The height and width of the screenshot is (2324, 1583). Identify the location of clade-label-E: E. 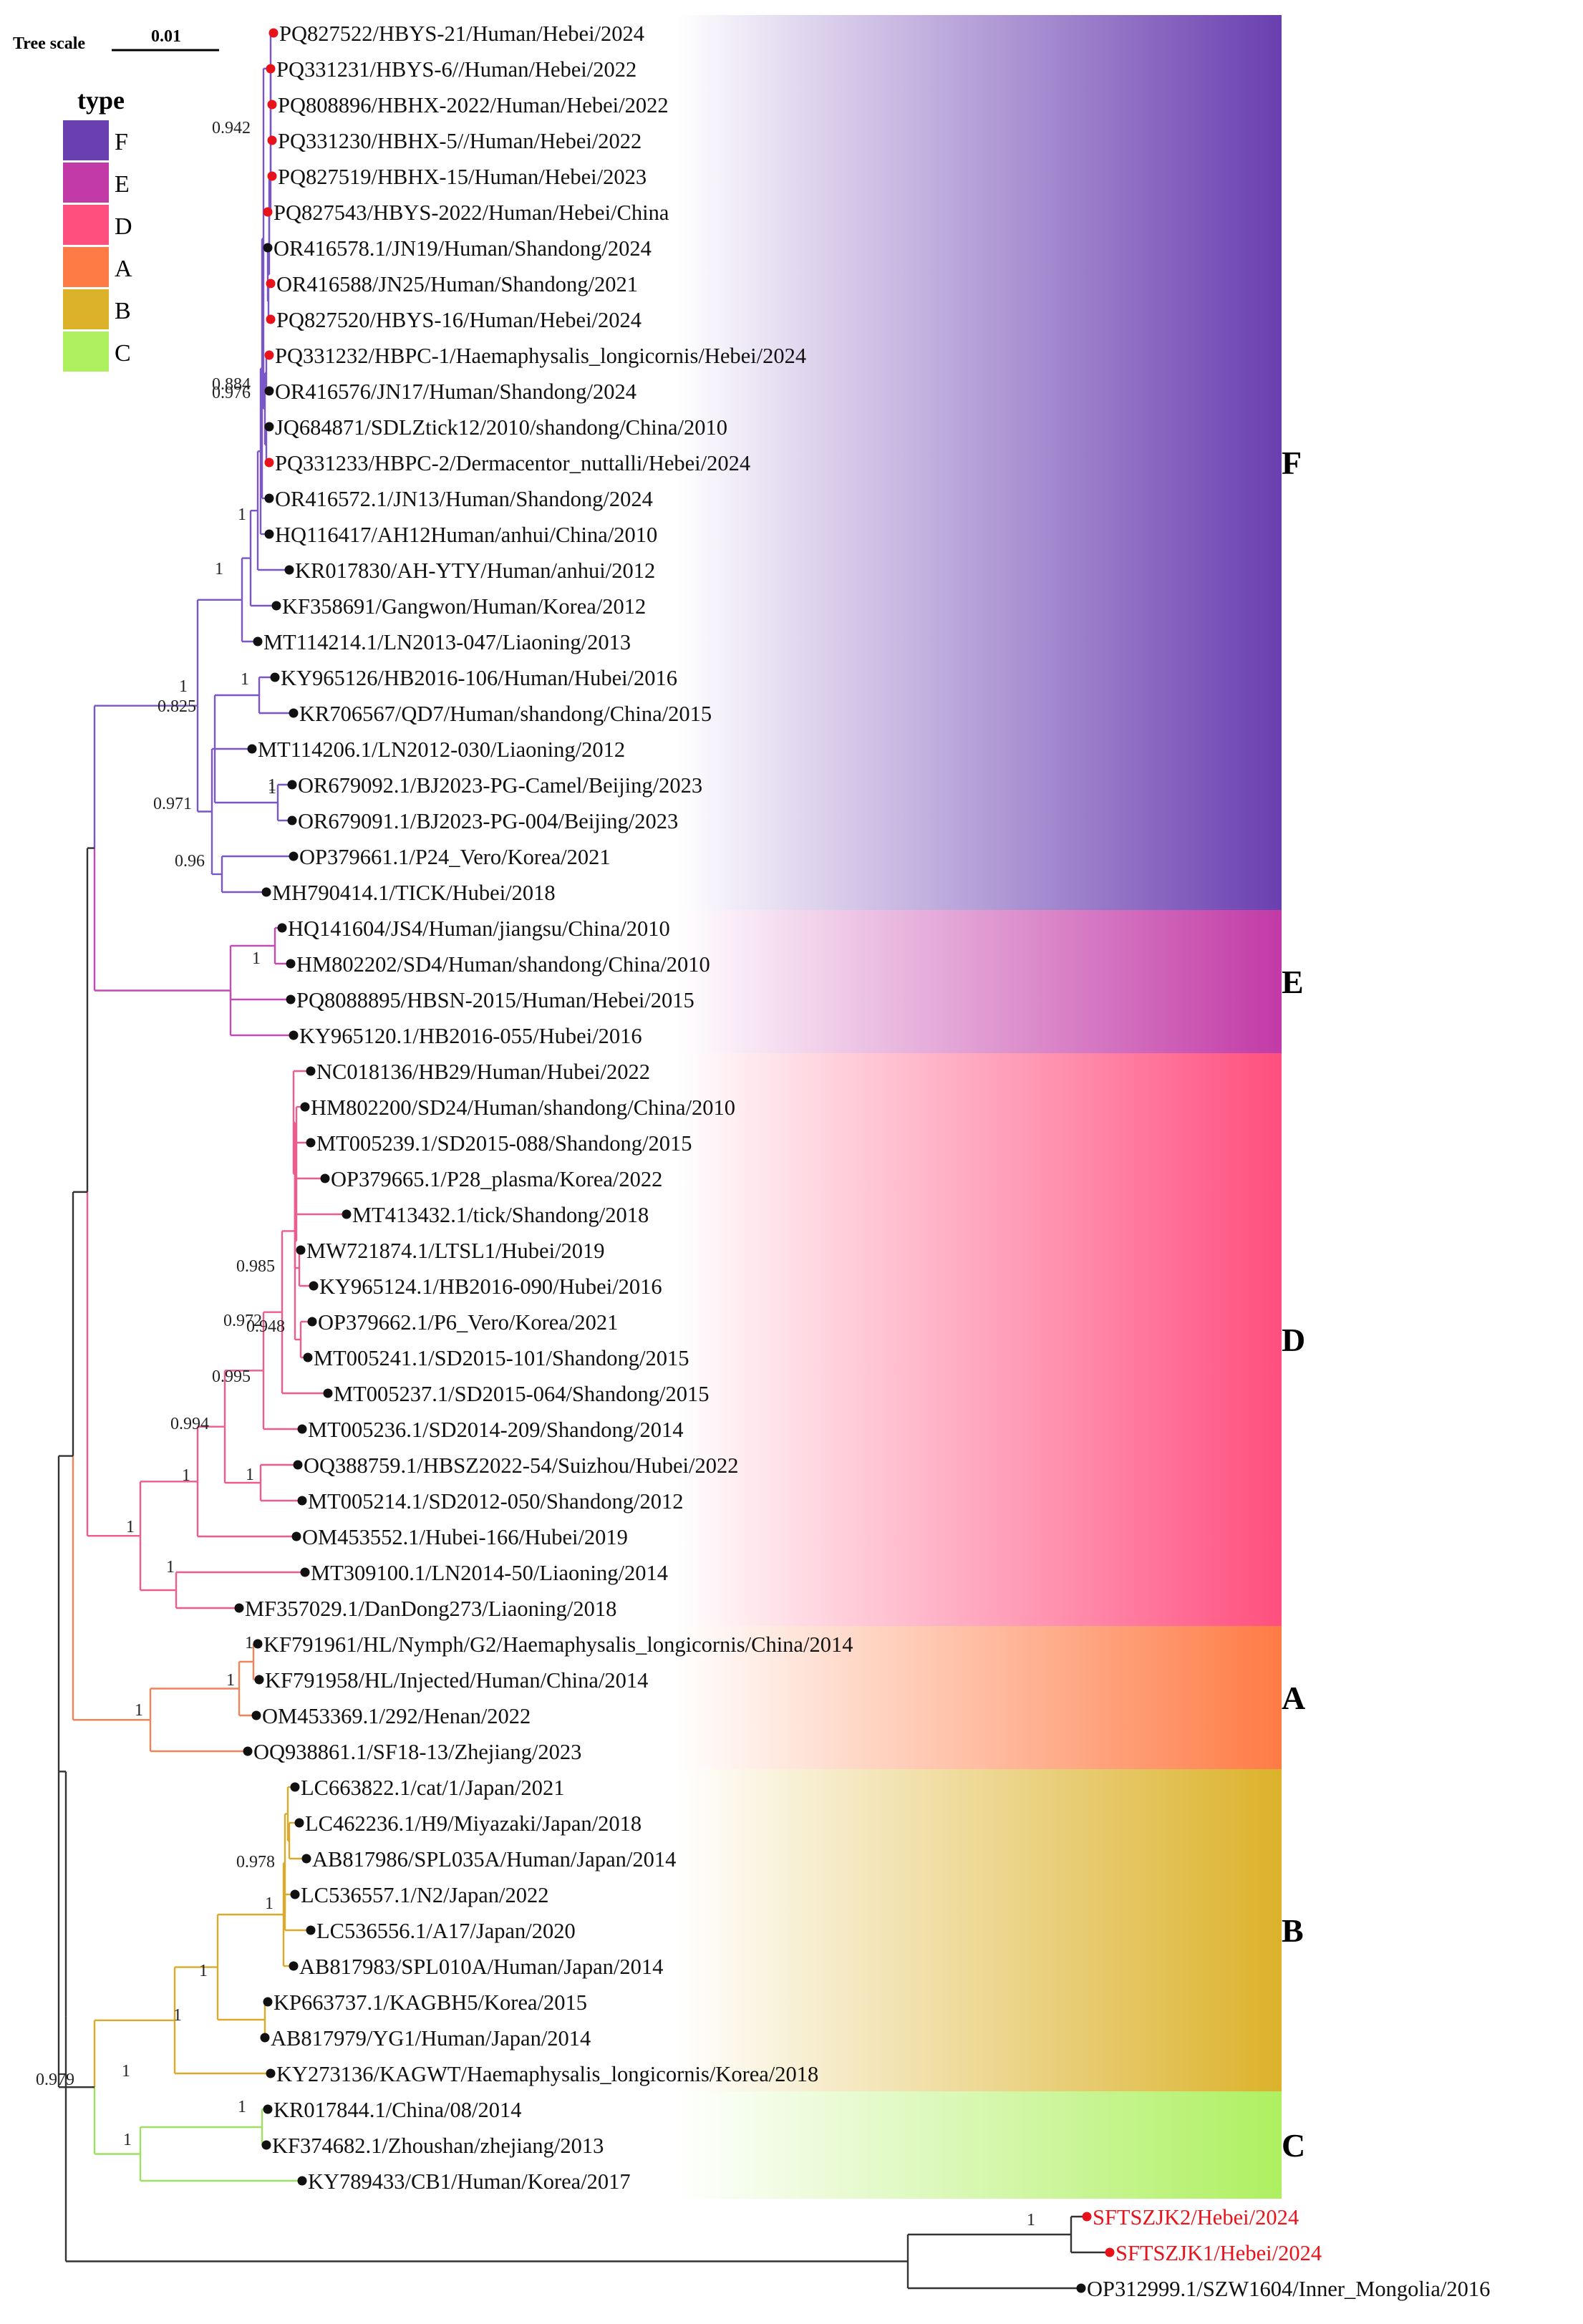
(1293, 982).